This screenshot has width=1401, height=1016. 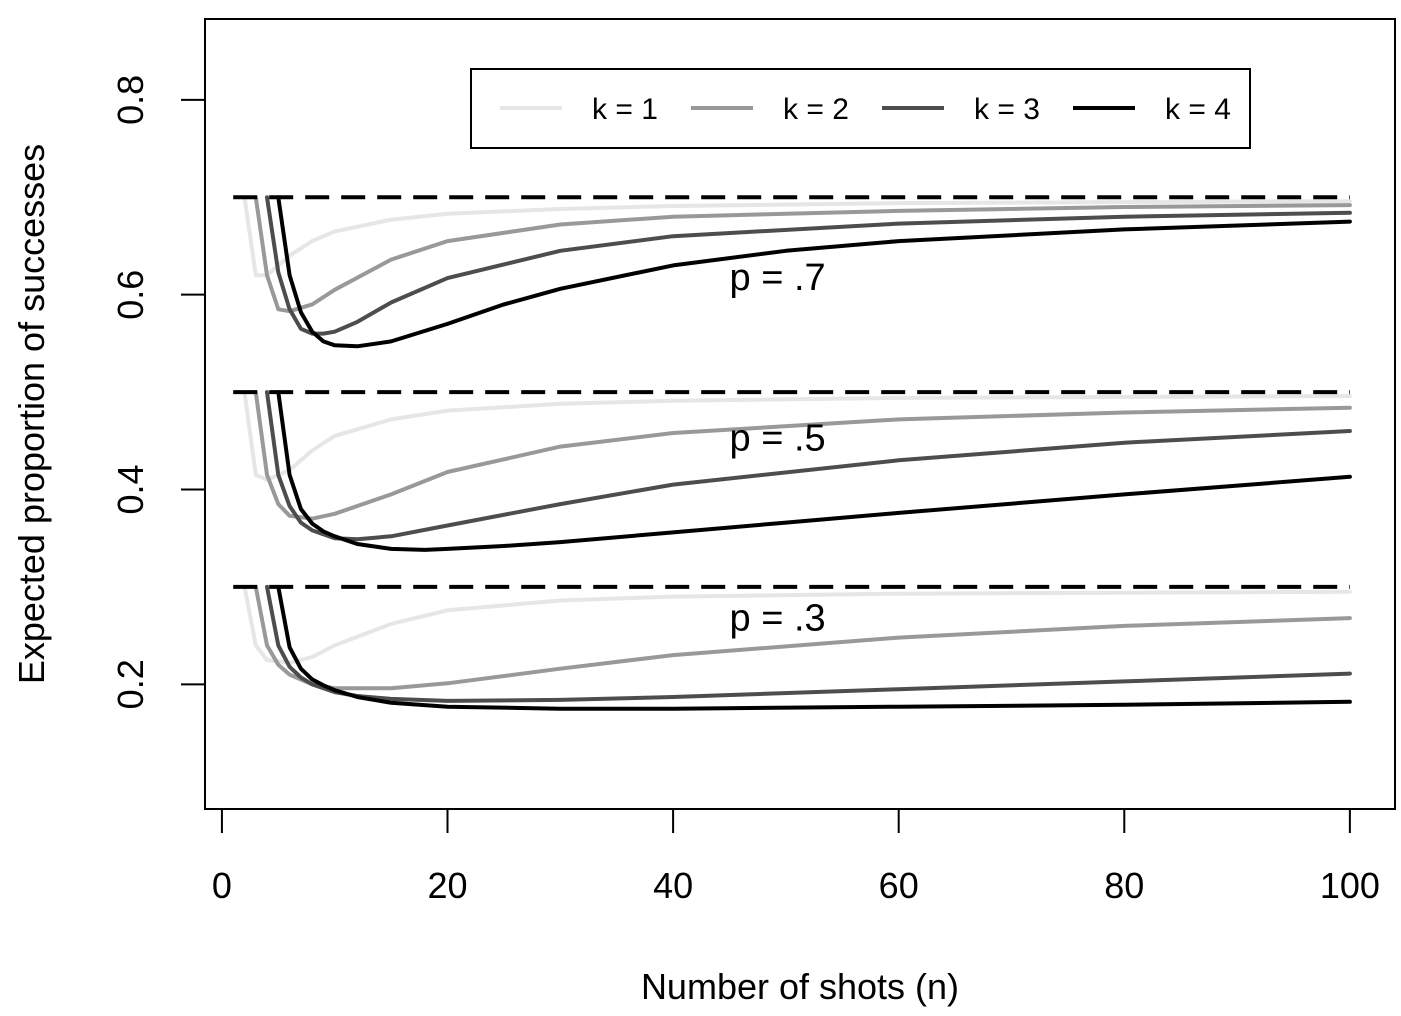 I want to click on series-line-5-k3, so click(x=808, y=466).